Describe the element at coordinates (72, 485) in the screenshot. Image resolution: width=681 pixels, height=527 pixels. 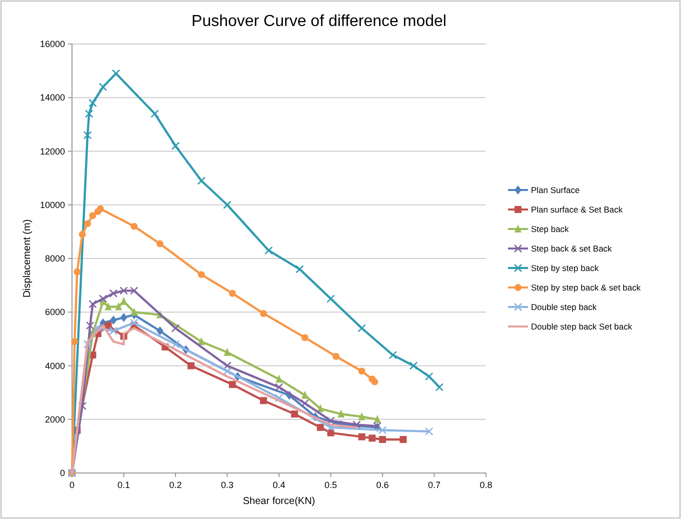
I see `x-tick-label: 0` at that location.